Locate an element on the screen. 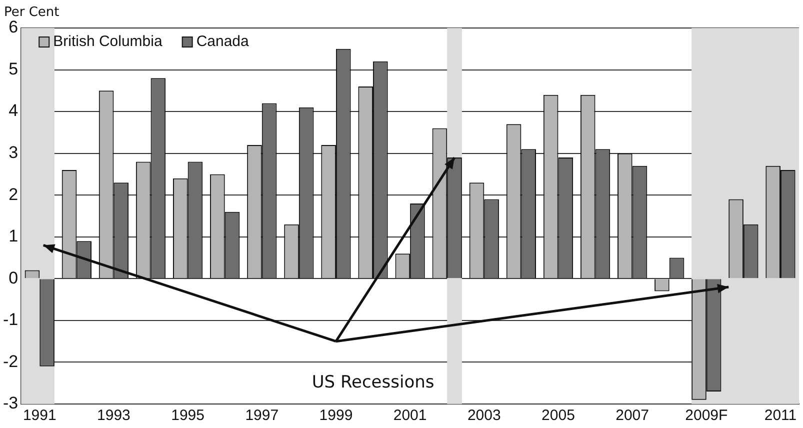  x-tick-label: 1995 is located at coordinates (187, 415).